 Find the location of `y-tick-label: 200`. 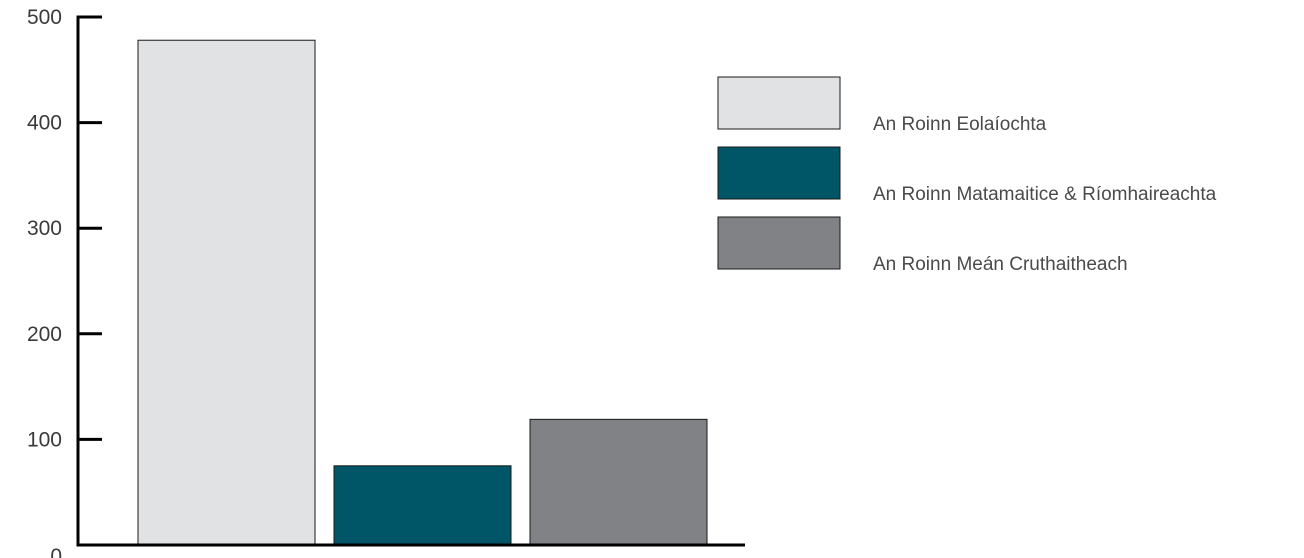

y-tick-label: 200 is located at coordinates (44, 334).